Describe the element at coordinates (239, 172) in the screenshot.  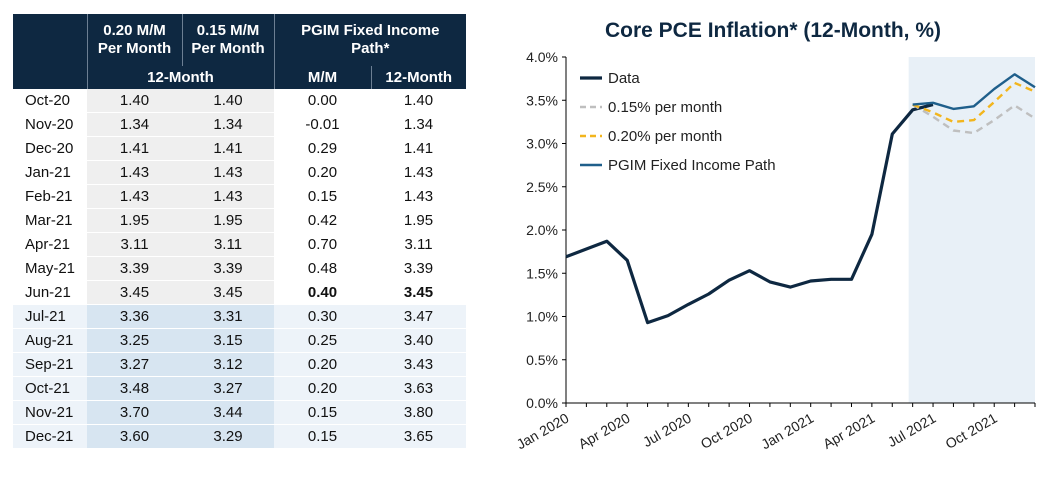
I see `table-row: Jan-21 1.43 1.43 0.20 1.43` at that location.